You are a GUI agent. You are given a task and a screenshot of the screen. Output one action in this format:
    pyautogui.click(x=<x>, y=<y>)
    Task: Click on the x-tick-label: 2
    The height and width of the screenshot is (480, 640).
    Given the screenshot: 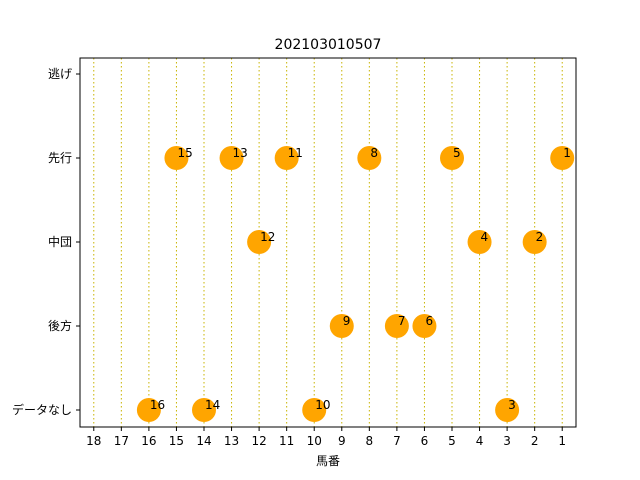 What is the action you would take?
    pyautogui.click(x=535, y=441)
    